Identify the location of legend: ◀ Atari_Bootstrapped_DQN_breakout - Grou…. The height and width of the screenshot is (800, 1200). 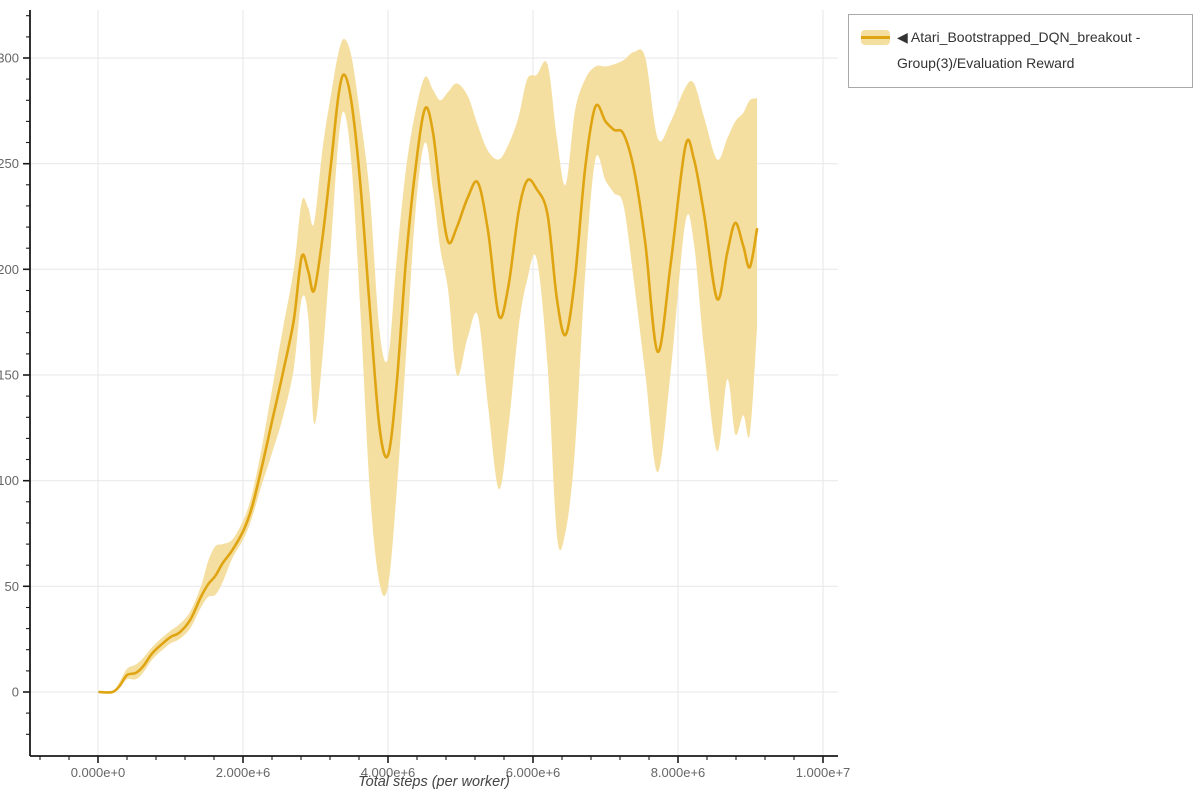
(1020, 51).